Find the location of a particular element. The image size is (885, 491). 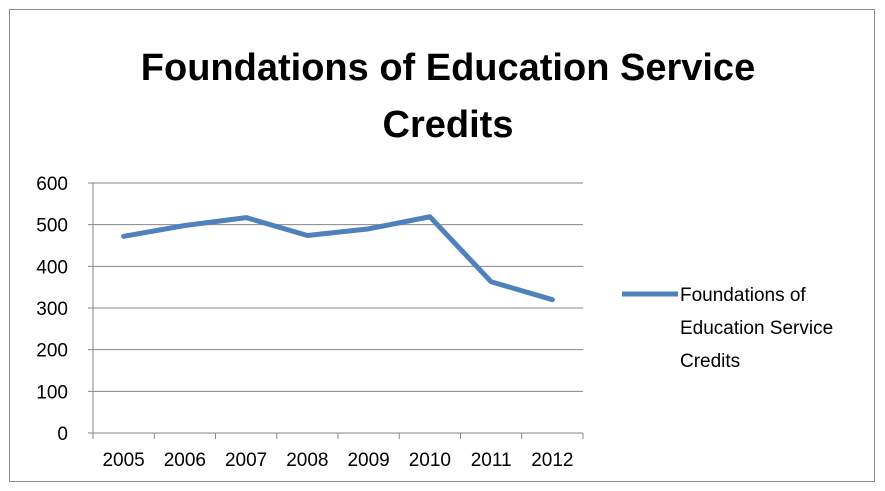

y-axis-tick-labels: 0 100 200 300 400 500 600 is located at coordinates (52, 309).